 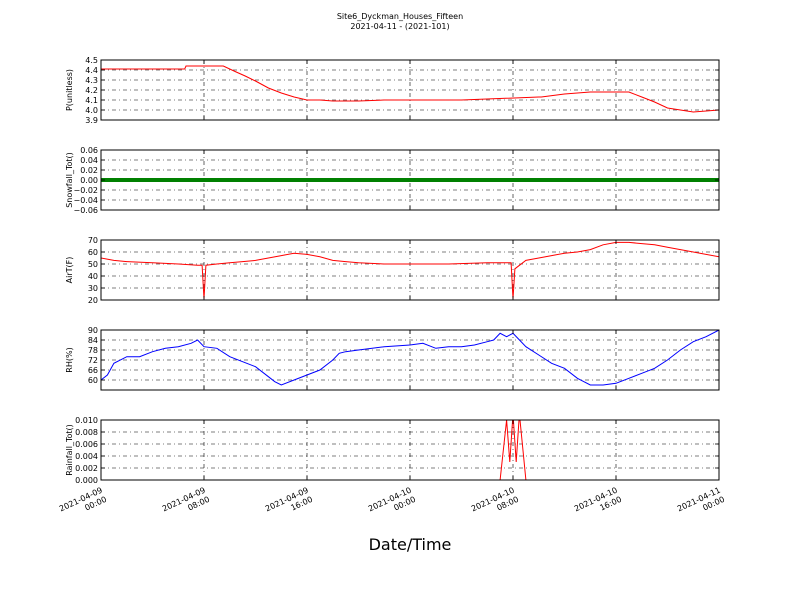 What do you see at coordinates (289, 504) in the screenshot?
I see `x-tick-label: 2021-04-0916:00` at bounding box center [289, 504].